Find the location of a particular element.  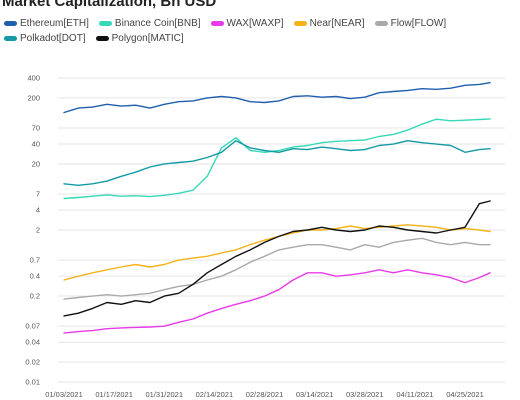

legend-item-near-near: Near[NEAR] is located at coordinates (329, 23).